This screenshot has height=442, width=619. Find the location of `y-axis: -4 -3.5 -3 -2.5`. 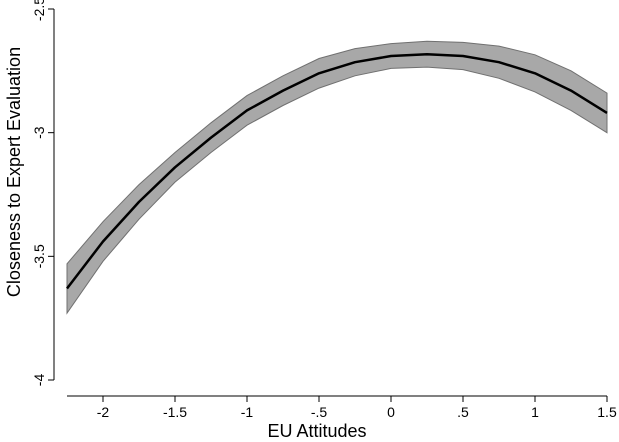

y-axis: -4 -3.5 -3 -2.5 is located at coordinates (43, 193).